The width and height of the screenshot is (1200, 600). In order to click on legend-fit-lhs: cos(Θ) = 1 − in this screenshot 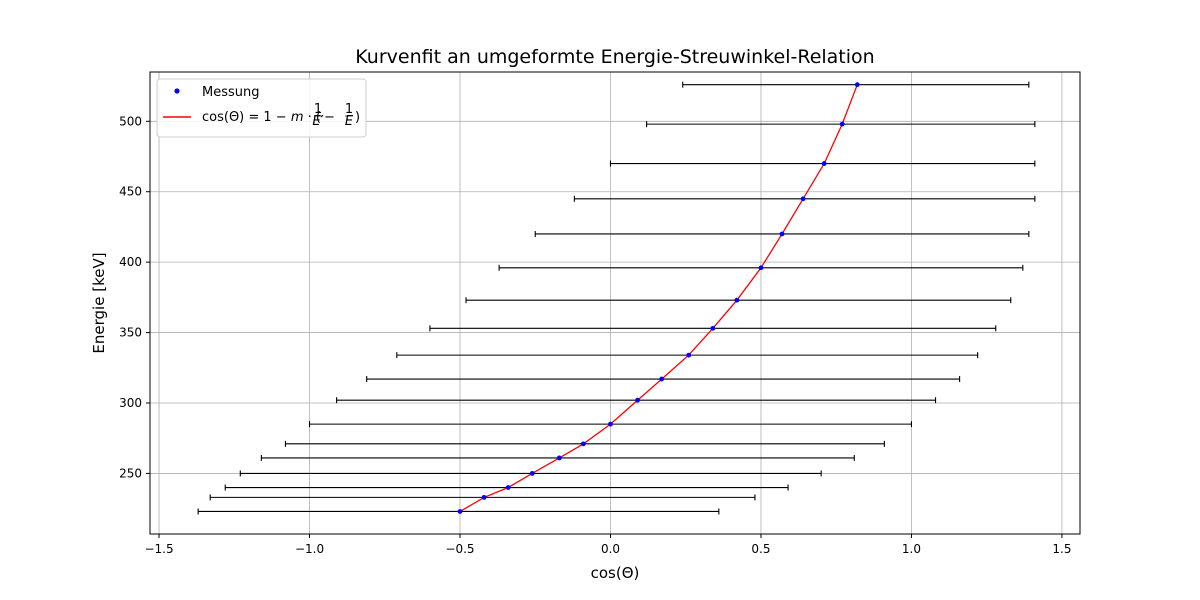, I will do `click(246, 117)`.